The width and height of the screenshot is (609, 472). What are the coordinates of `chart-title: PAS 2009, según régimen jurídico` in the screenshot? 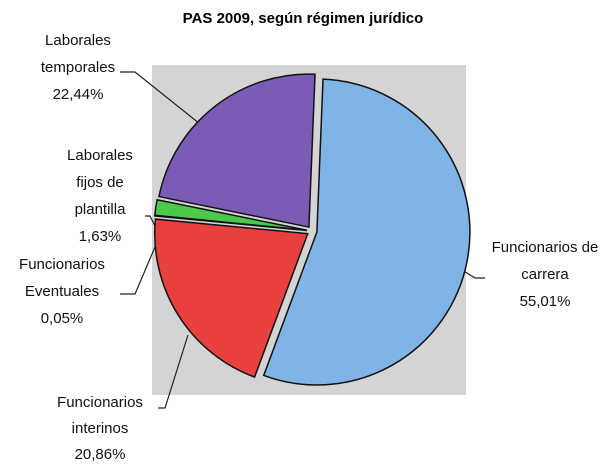 It's located at (303, 18).